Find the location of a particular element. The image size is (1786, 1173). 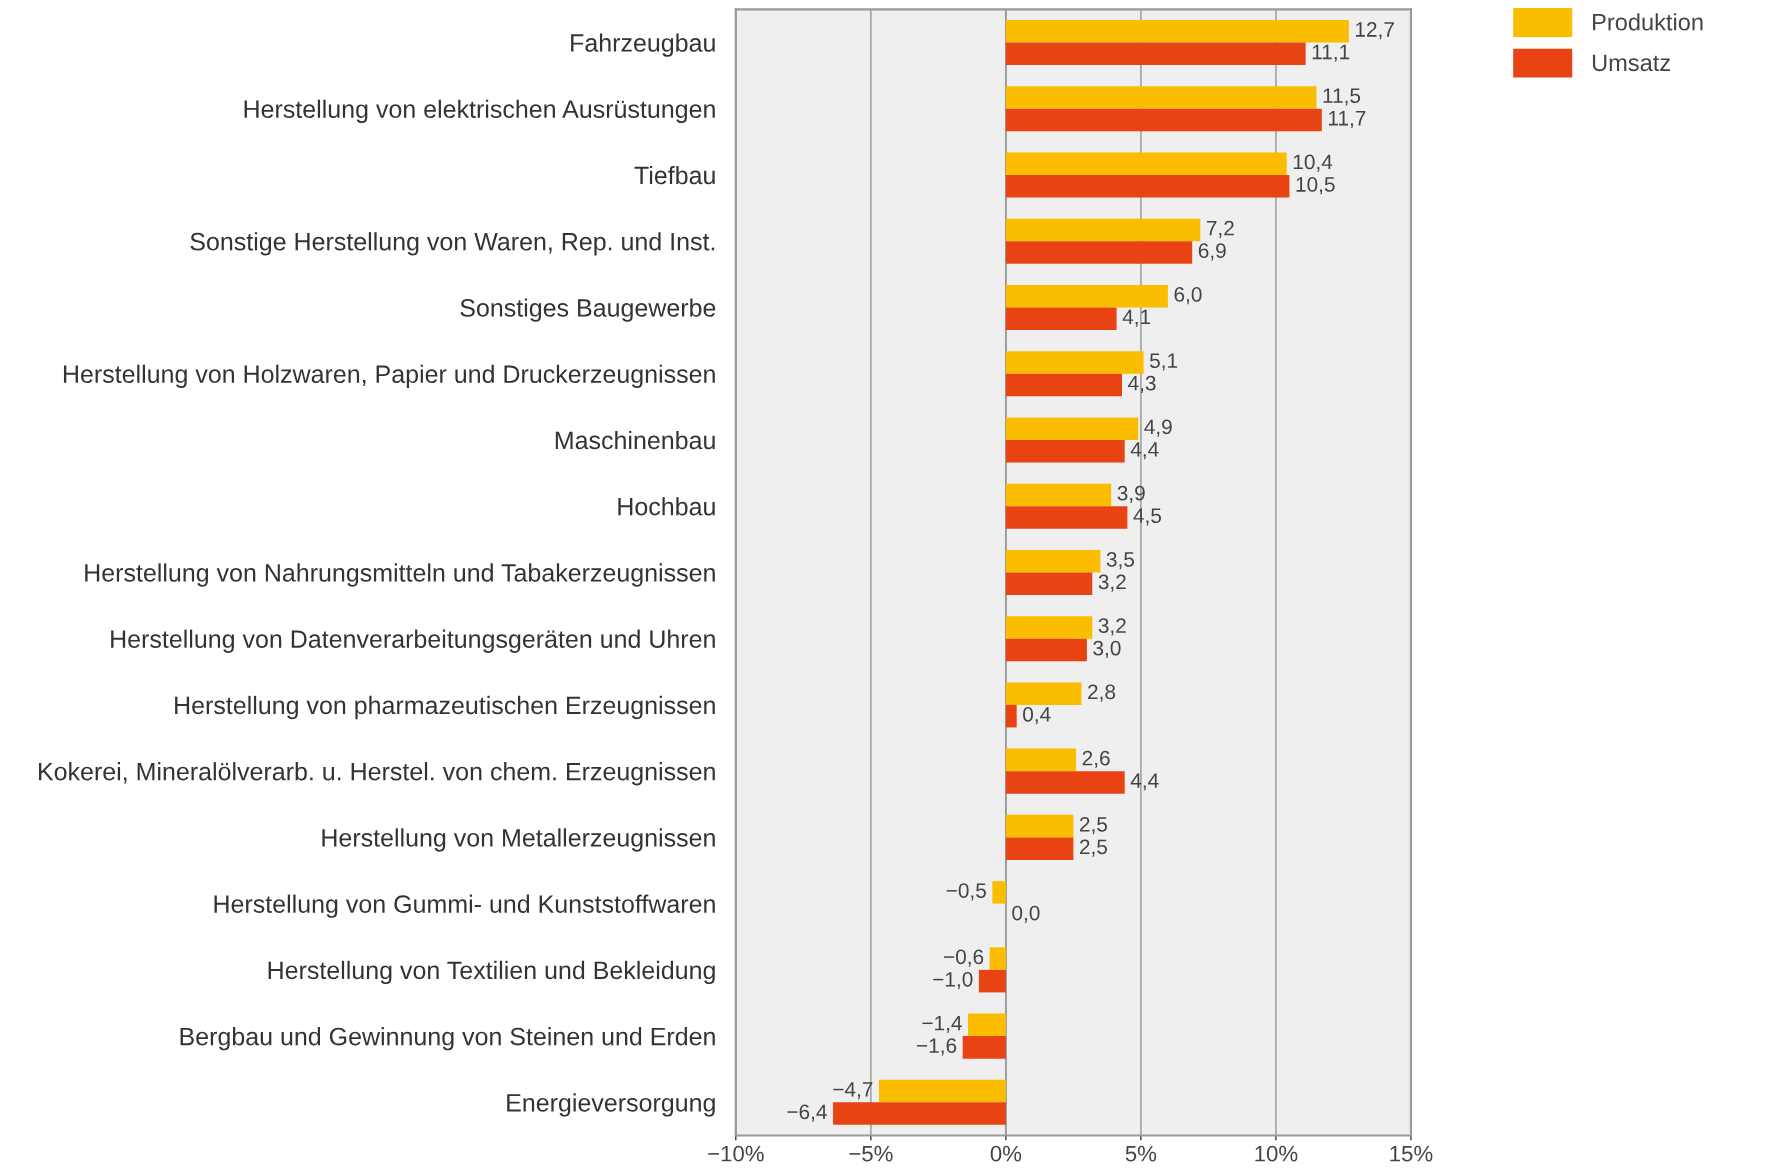

data-label: 5,1 is located at coordinates (1163, 362).